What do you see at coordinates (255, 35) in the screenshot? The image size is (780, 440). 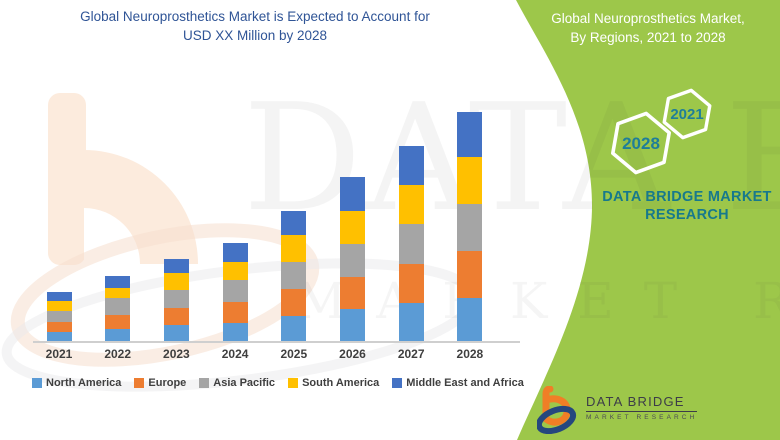 I see `chart-title-line2: USD XX Million by 2028` at bounding box center [255, 35].